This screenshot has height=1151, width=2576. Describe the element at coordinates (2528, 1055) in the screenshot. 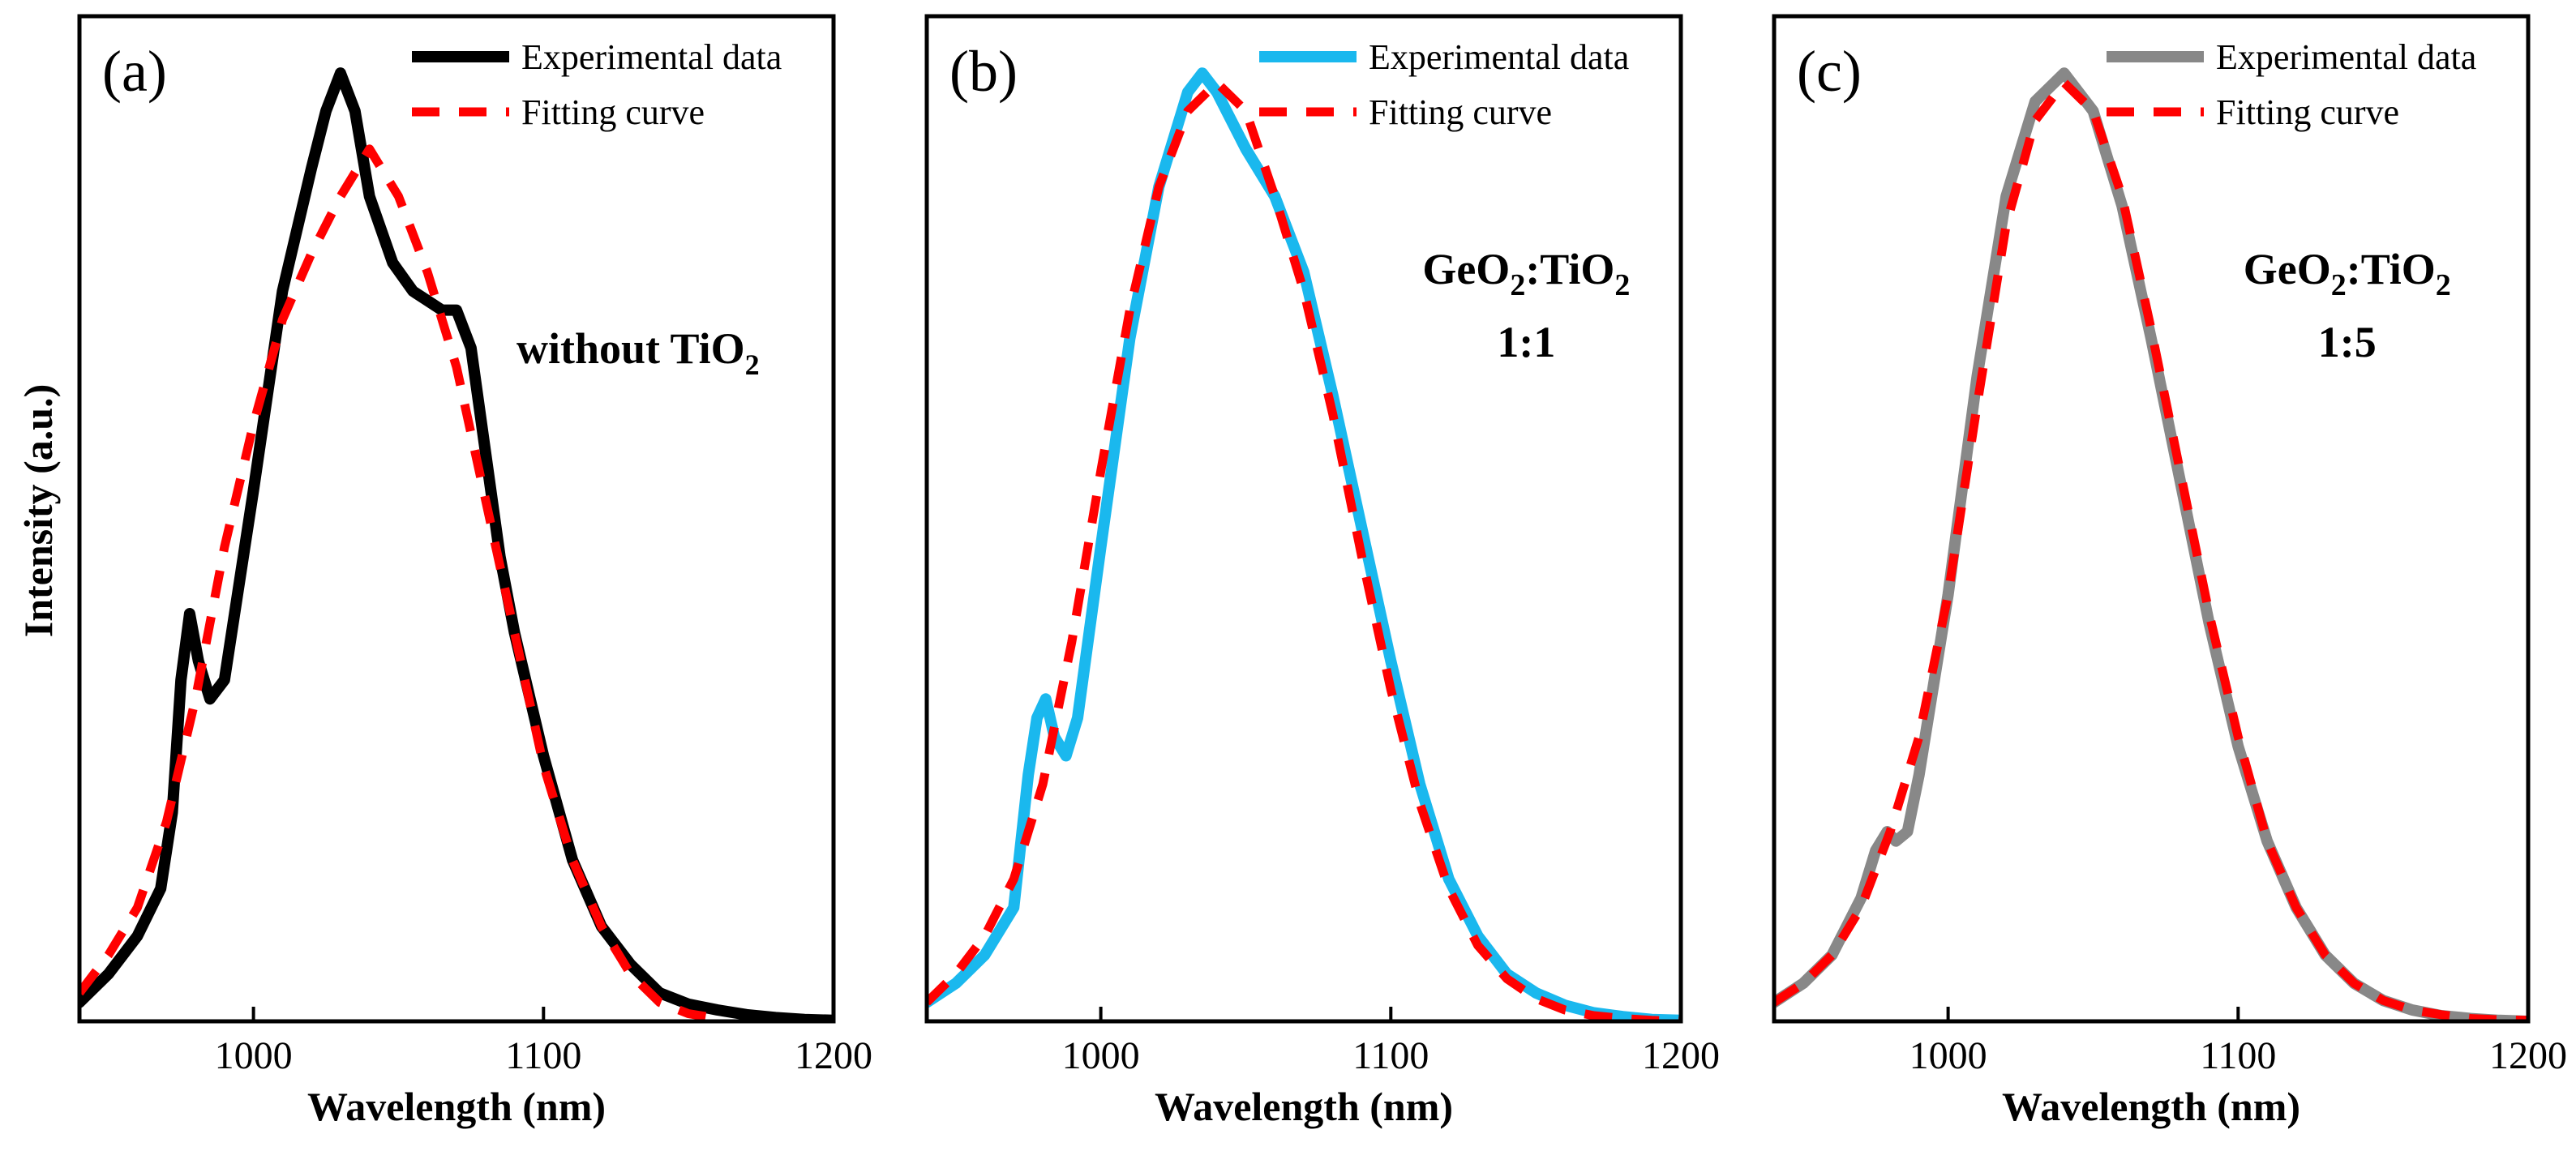

I see `x-tick-label-c-1200: 1200` at that location.